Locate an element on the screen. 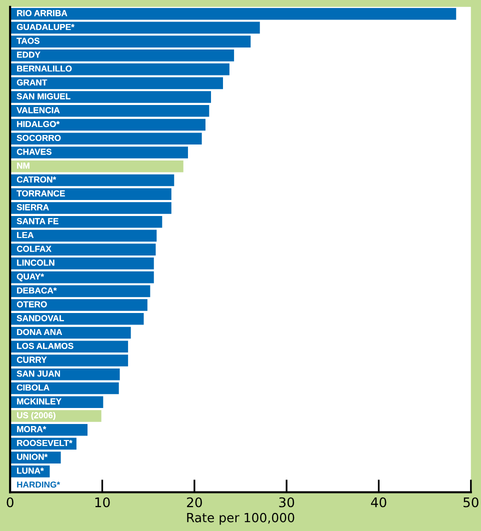 The height and width of the screenshot is (531, 481). y-tick-label: SIERRA is located at coordinates (32, 207).